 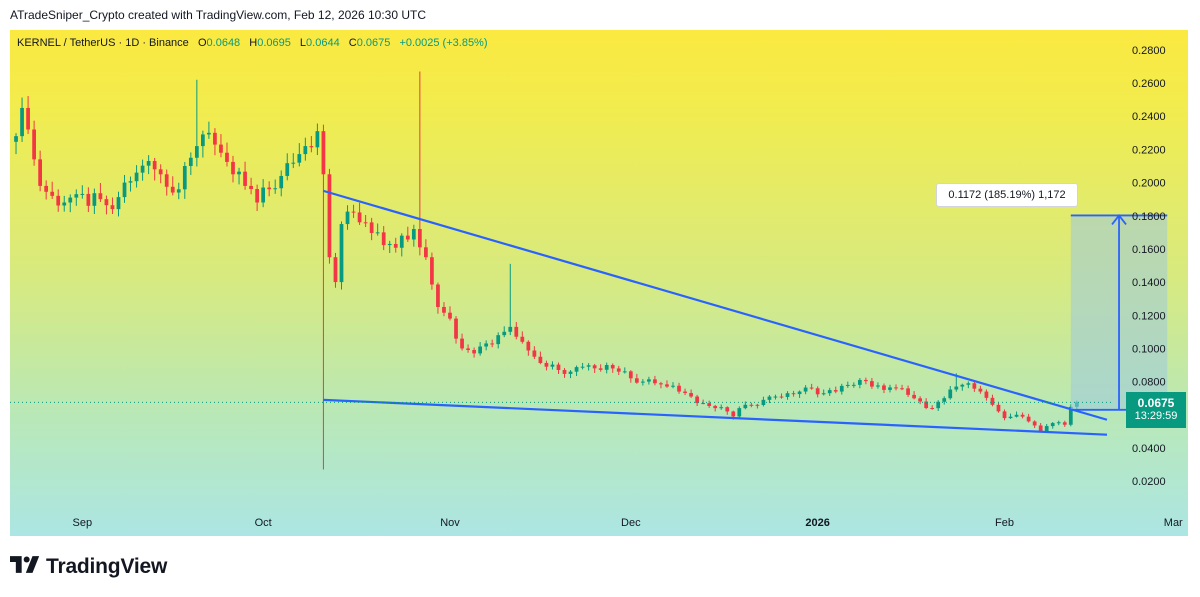 I want to click on last-price-tag: 0.0675 13:29:59, so click(x=1156, y=410).